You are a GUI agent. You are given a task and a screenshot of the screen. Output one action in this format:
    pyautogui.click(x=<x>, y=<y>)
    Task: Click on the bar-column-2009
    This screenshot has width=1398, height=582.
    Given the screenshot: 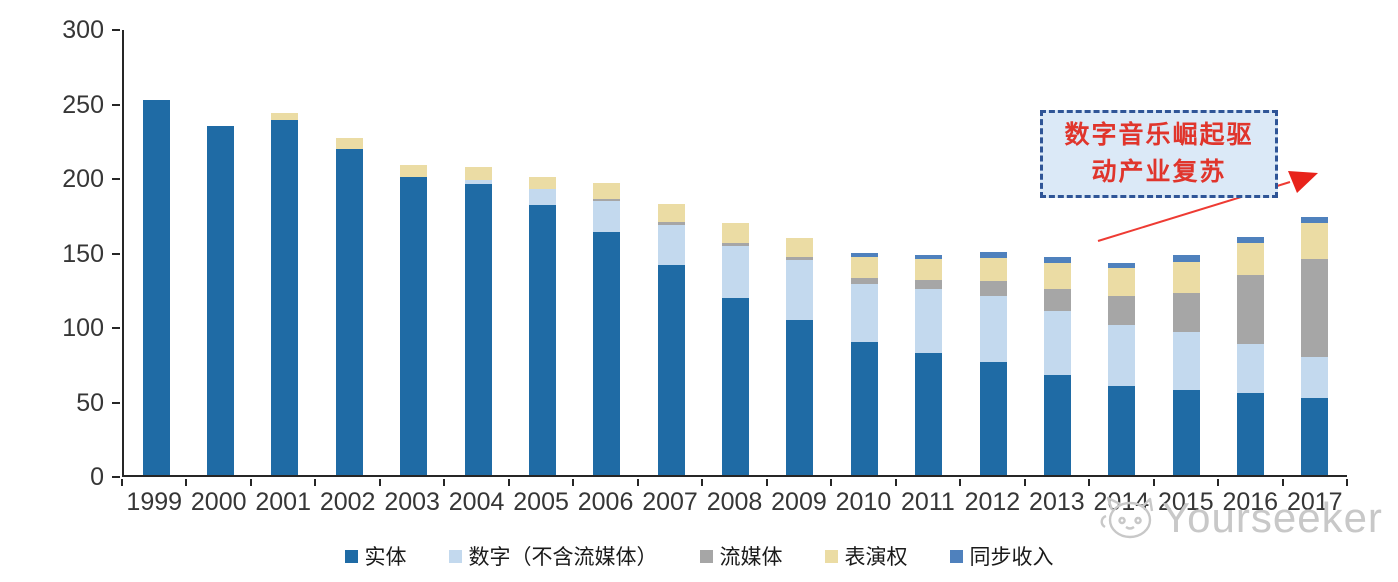 What is the action you would take?
    pyautogui.click(x=800, y=252)
    